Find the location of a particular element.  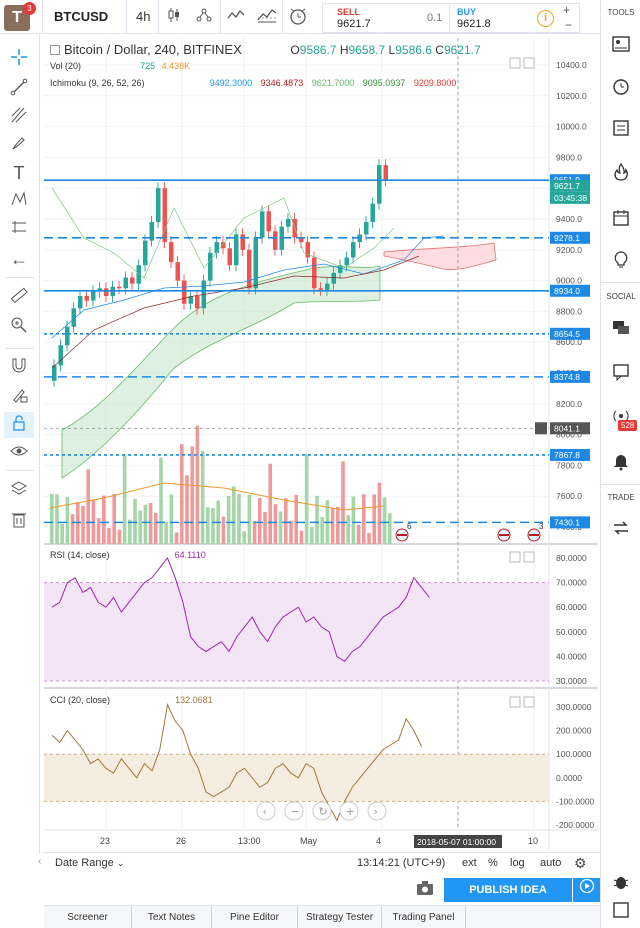

price-tag-label: 8654.5 is located at coordinates (567, 334).